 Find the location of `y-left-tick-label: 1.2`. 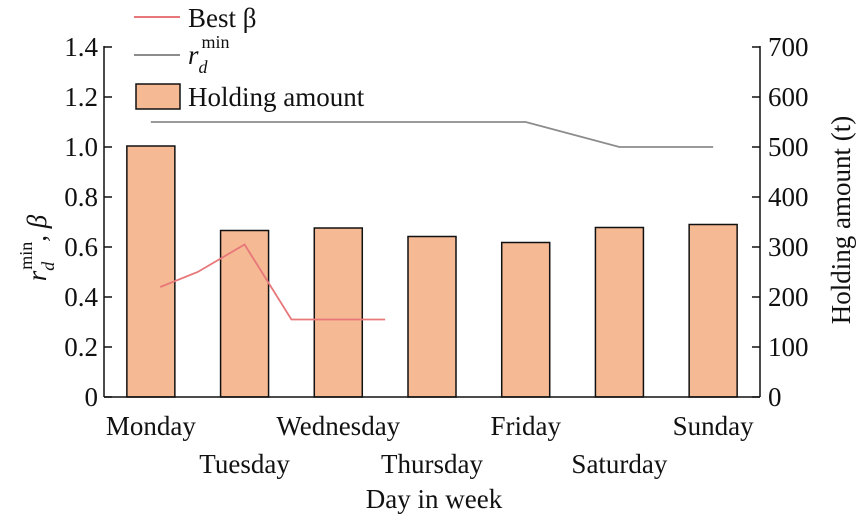

y-left-tick-label: 1.2 is located at coordinates (81, 97).